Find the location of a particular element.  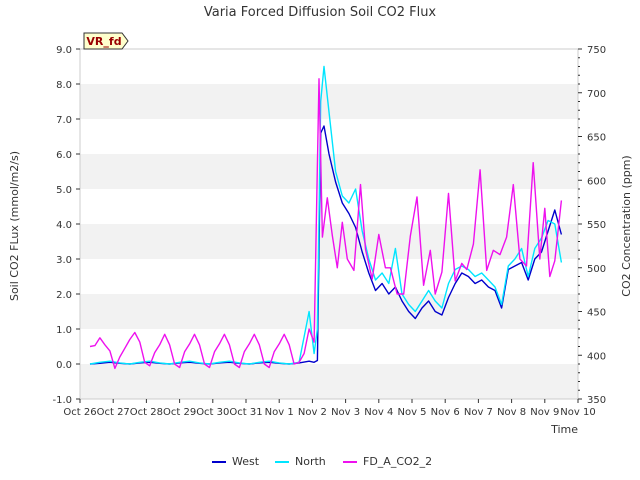

y-tick-label: 4.0 is located at coordinates (64, 225).